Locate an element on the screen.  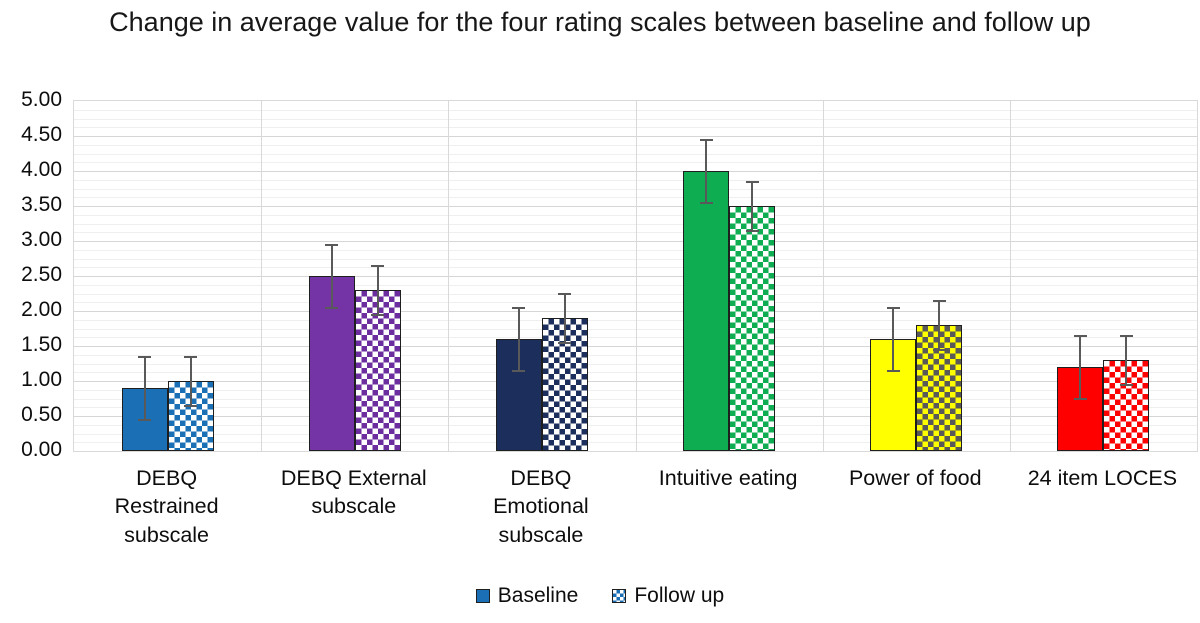
followup-swatch-icon is located at coordinates (619, 596).